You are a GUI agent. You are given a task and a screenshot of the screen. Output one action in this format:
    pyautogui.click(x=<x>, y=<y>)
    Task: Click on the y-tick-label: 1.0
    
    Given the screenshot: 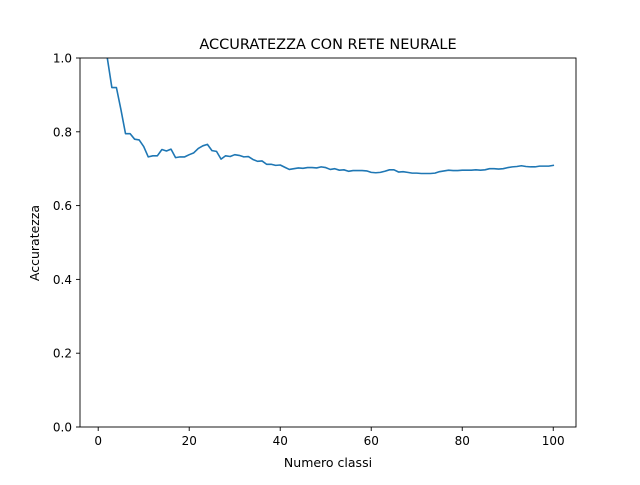 What is the action you would take?
    pyautogui.click(x=62, y=59)
    